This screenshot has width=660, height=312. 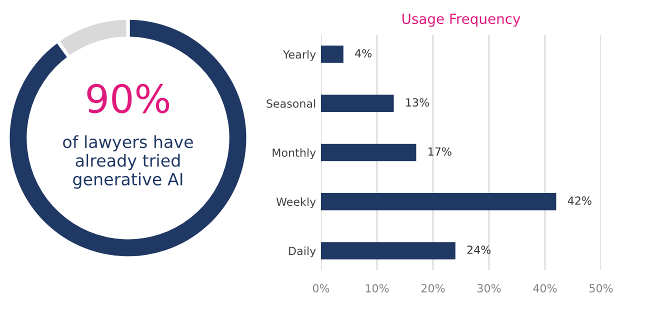 What do you see at coordinates (377, 288) in the screenshot?
I see `x-tick-label: 10%` at bounding box center [377, 288].